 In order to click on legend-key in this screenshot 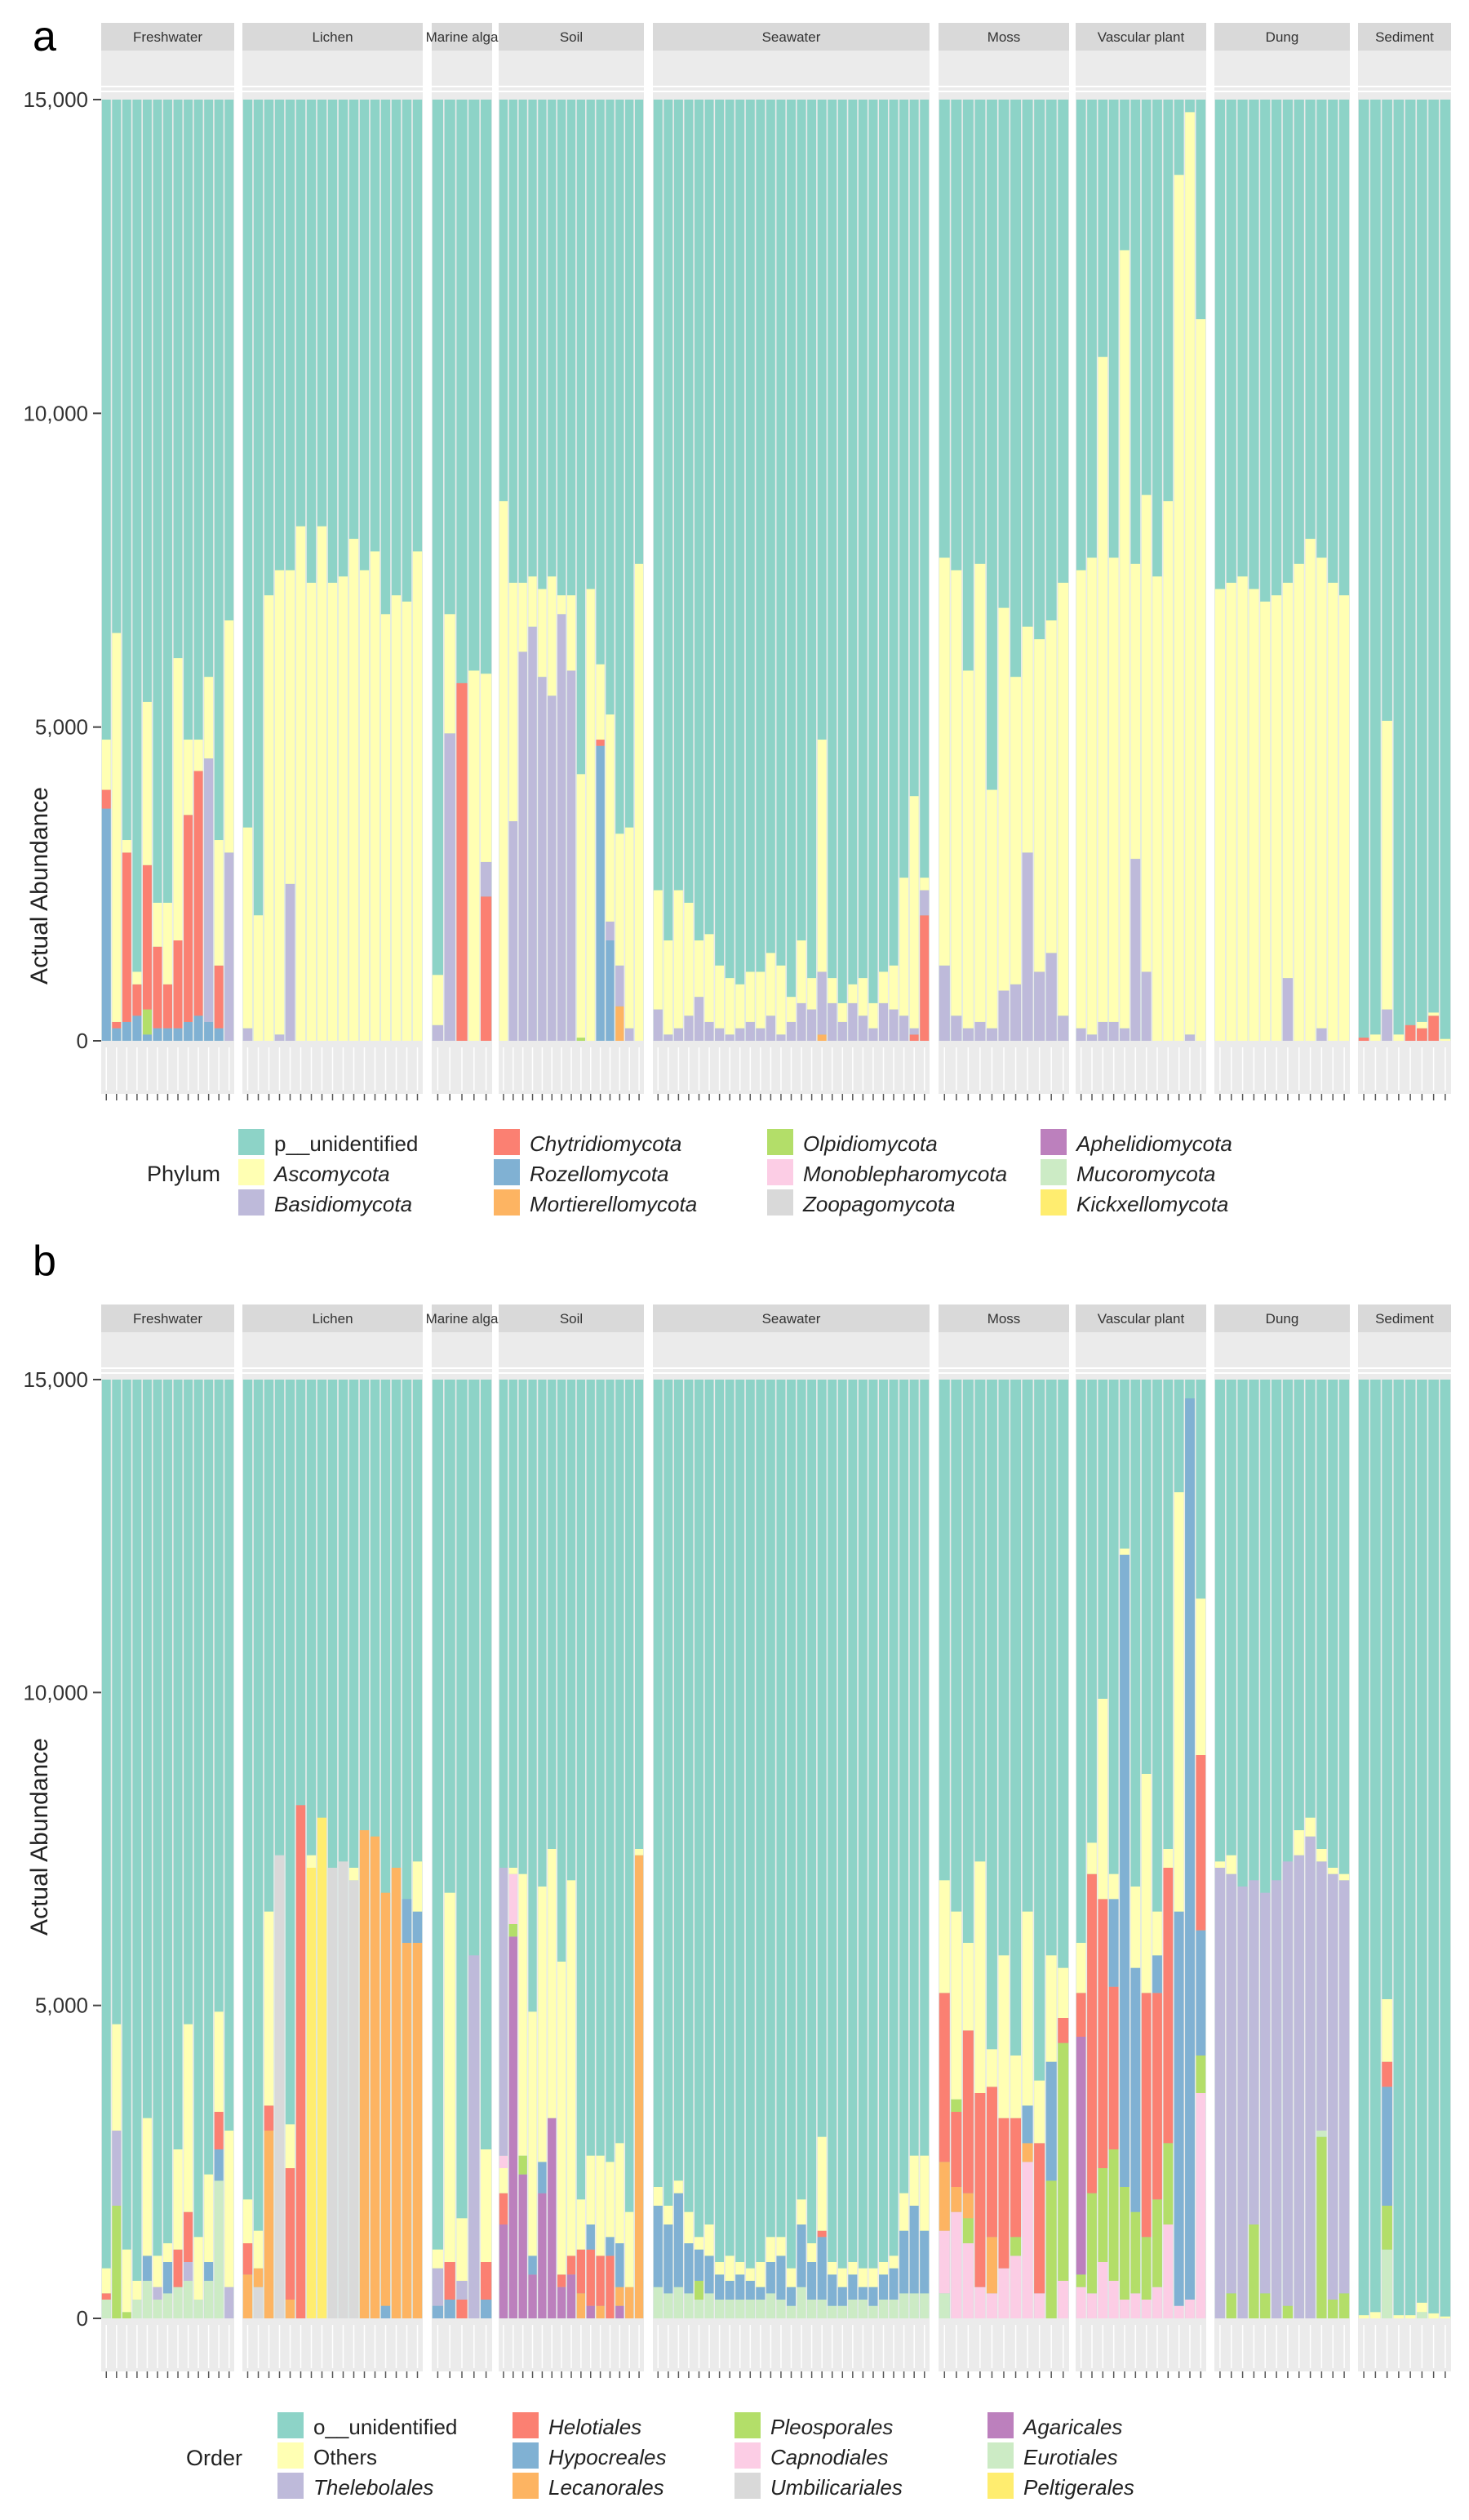, I will do `click(290, 2455)`.